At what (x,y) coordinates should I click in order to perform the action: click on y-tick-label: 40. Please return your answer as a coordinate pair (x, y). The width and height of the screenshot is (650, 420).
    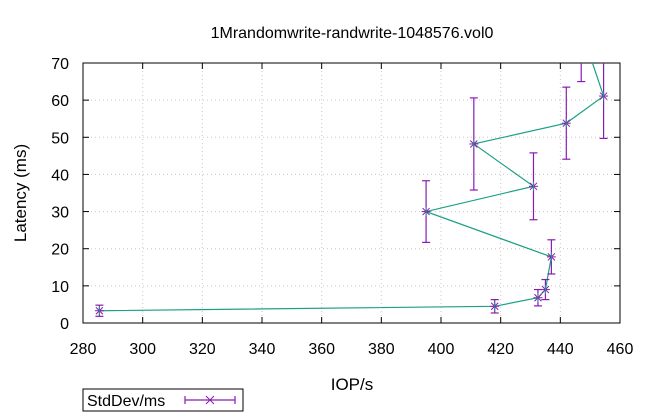
    Looking at the image, I should click on (60, 175).